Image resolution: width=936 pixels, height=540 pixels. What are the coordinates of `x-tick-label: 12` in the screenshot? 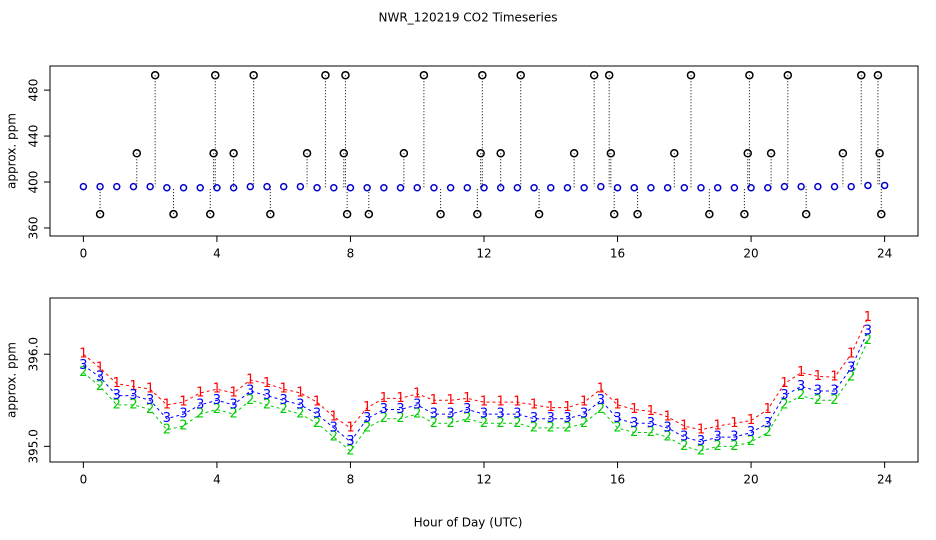 It's located at (483, 480).